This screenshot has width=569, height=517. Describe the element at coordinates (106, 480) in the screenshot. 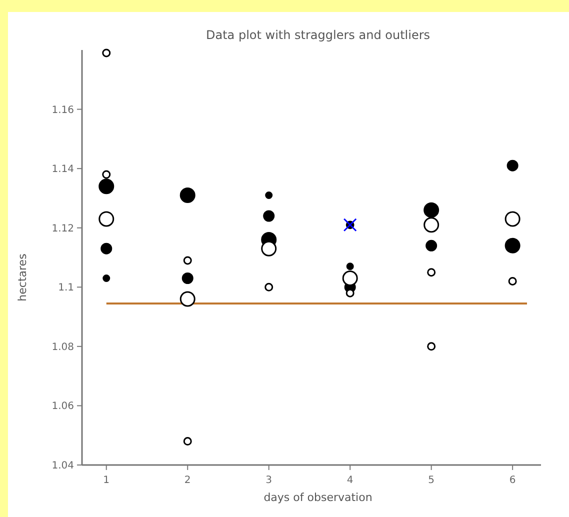

I see `x-tick-label: 1` at that location.